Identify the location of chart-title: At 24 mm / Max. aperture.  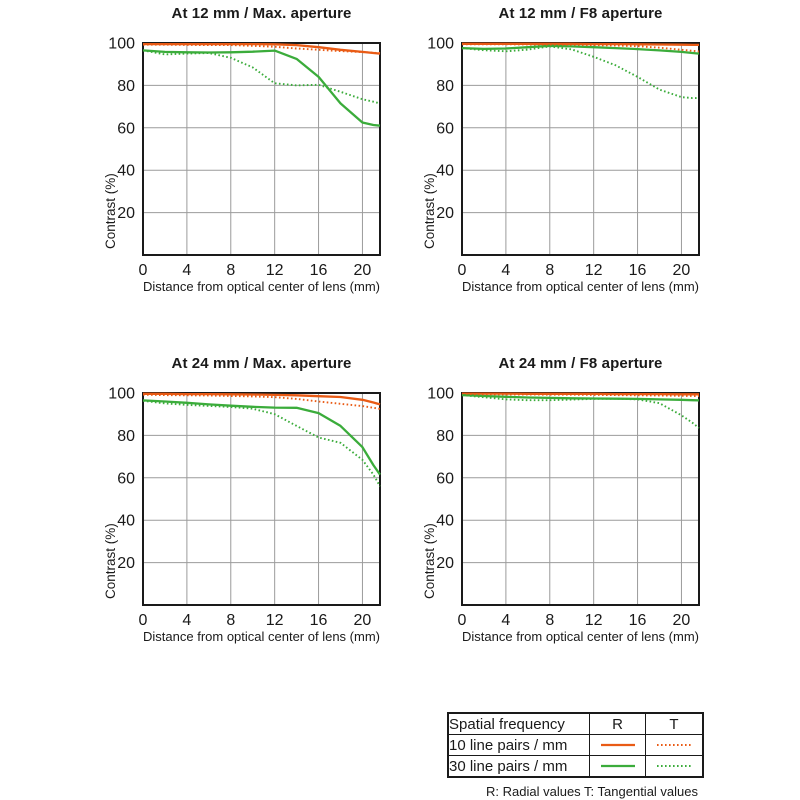
(261, 363).